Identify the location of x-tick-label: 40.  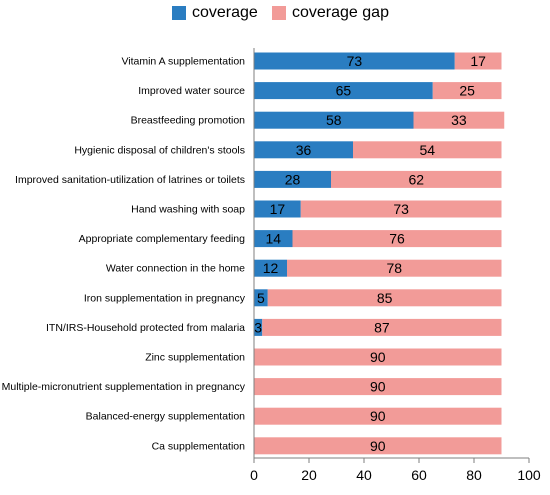
(364, 475).